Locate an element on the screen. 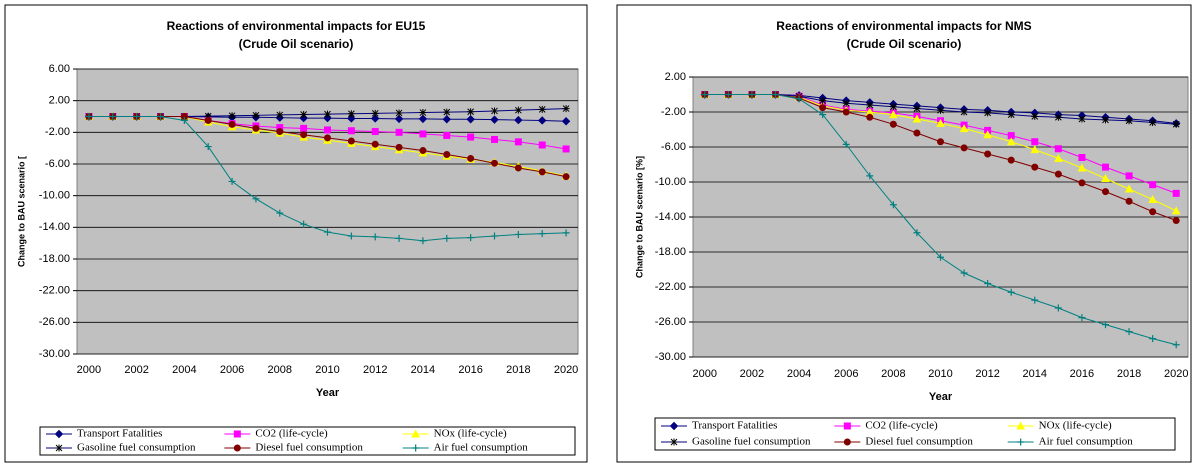  y-tick-label: -22.00 is located at coordinates (54, 291).